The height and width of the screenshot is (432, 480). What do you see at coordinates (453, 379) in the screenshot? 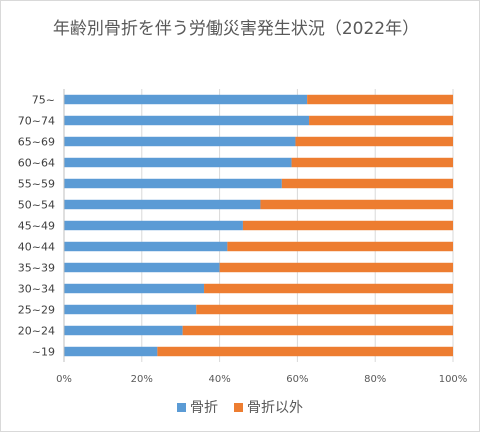
I see `x-tick-label: 100%` at bounding box center [453, 379].